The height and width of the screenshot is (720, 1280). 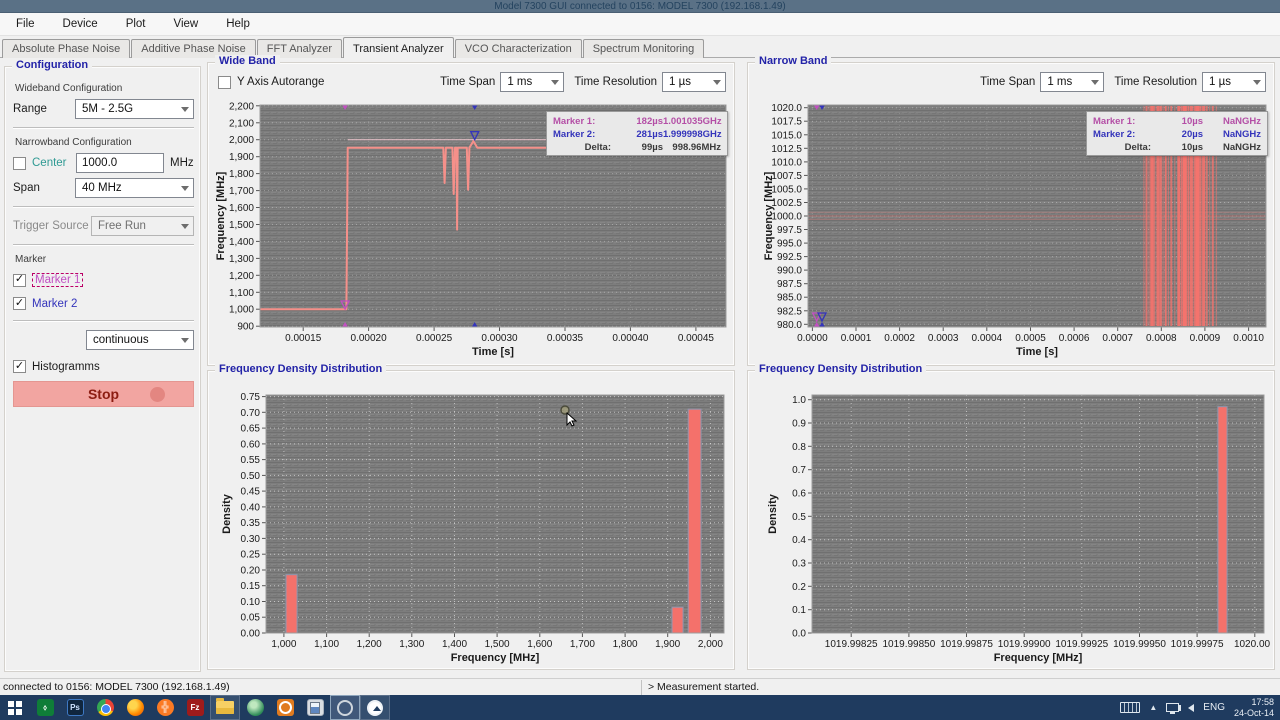 What do you see at coordinates (649, 121) in the screenshot?
I see `readout-marker1-time: 182µs` at bounding box center [649, 121].